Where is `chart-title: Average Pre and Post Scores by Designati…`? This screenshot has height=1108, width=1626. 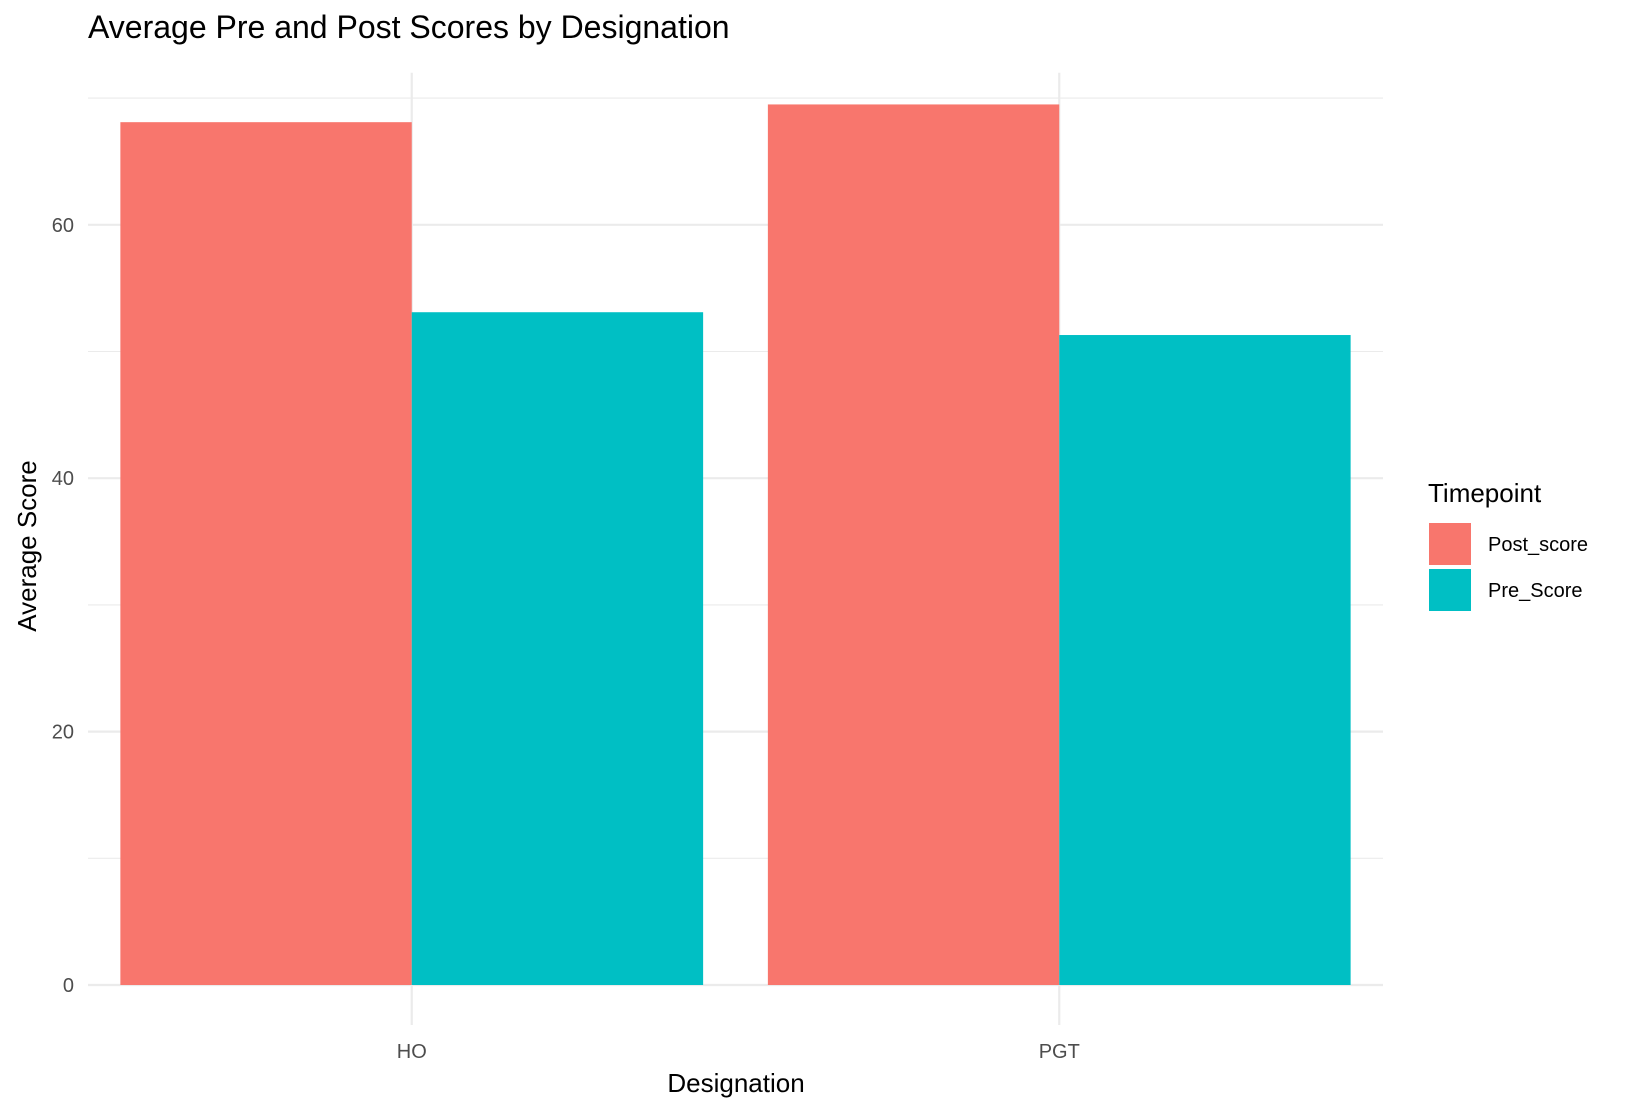
chart-title: Average Pre and Post Scores by Designati… is located at coordinates (409, 27).